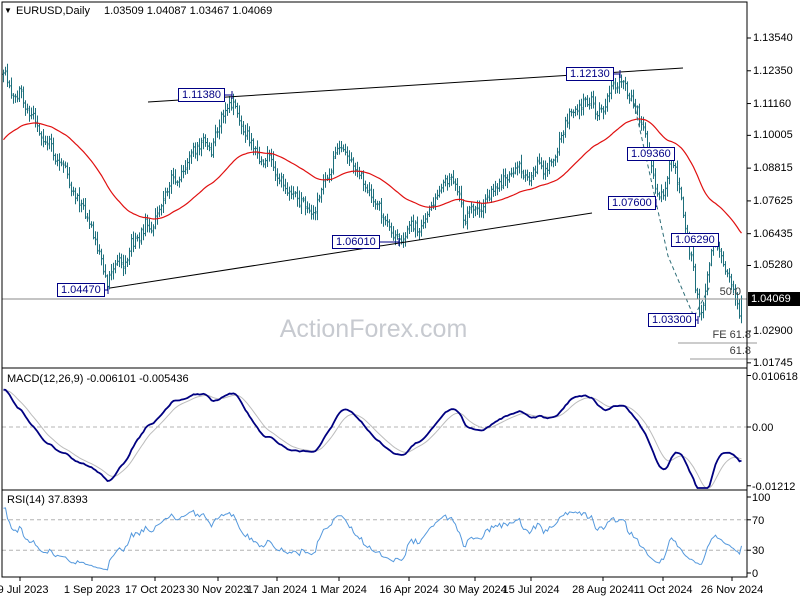 The height and width of the screenshot is (600, 800). I want to click on rsi-axis-tick-label: 100, so click(761, 498).